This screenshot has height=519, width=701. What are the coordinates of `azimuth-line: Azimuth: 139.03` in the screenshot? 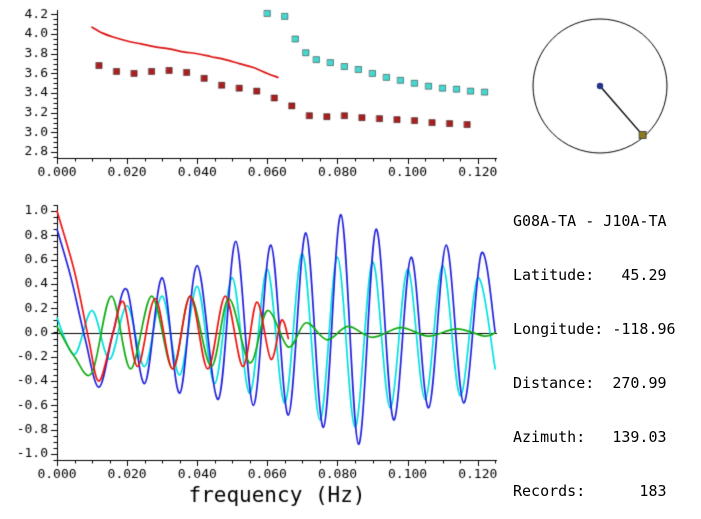 It's located at (590, 437).